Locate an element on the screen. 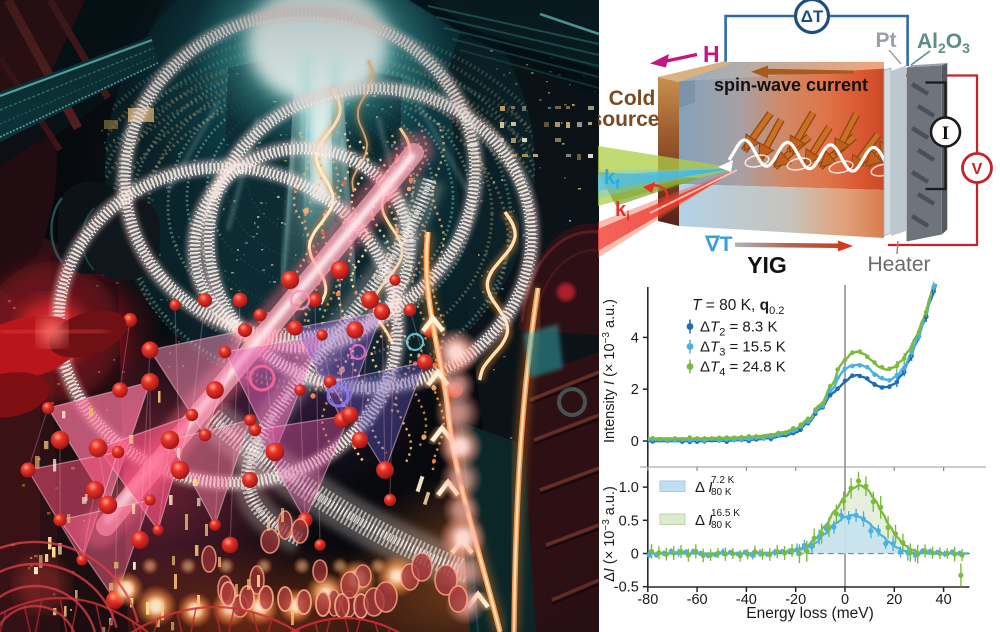 Image resolution: width=1000 pixels, height=632 pixels. svg-text: ΔT is located at coordinates (812, 16).